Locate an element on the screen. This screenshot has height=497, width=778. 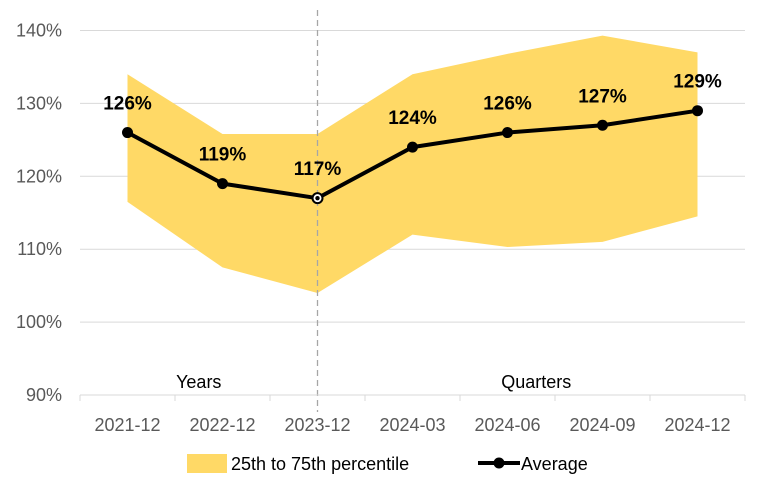
period-annotations: Years Quarters is located at coordinates (373, 382).